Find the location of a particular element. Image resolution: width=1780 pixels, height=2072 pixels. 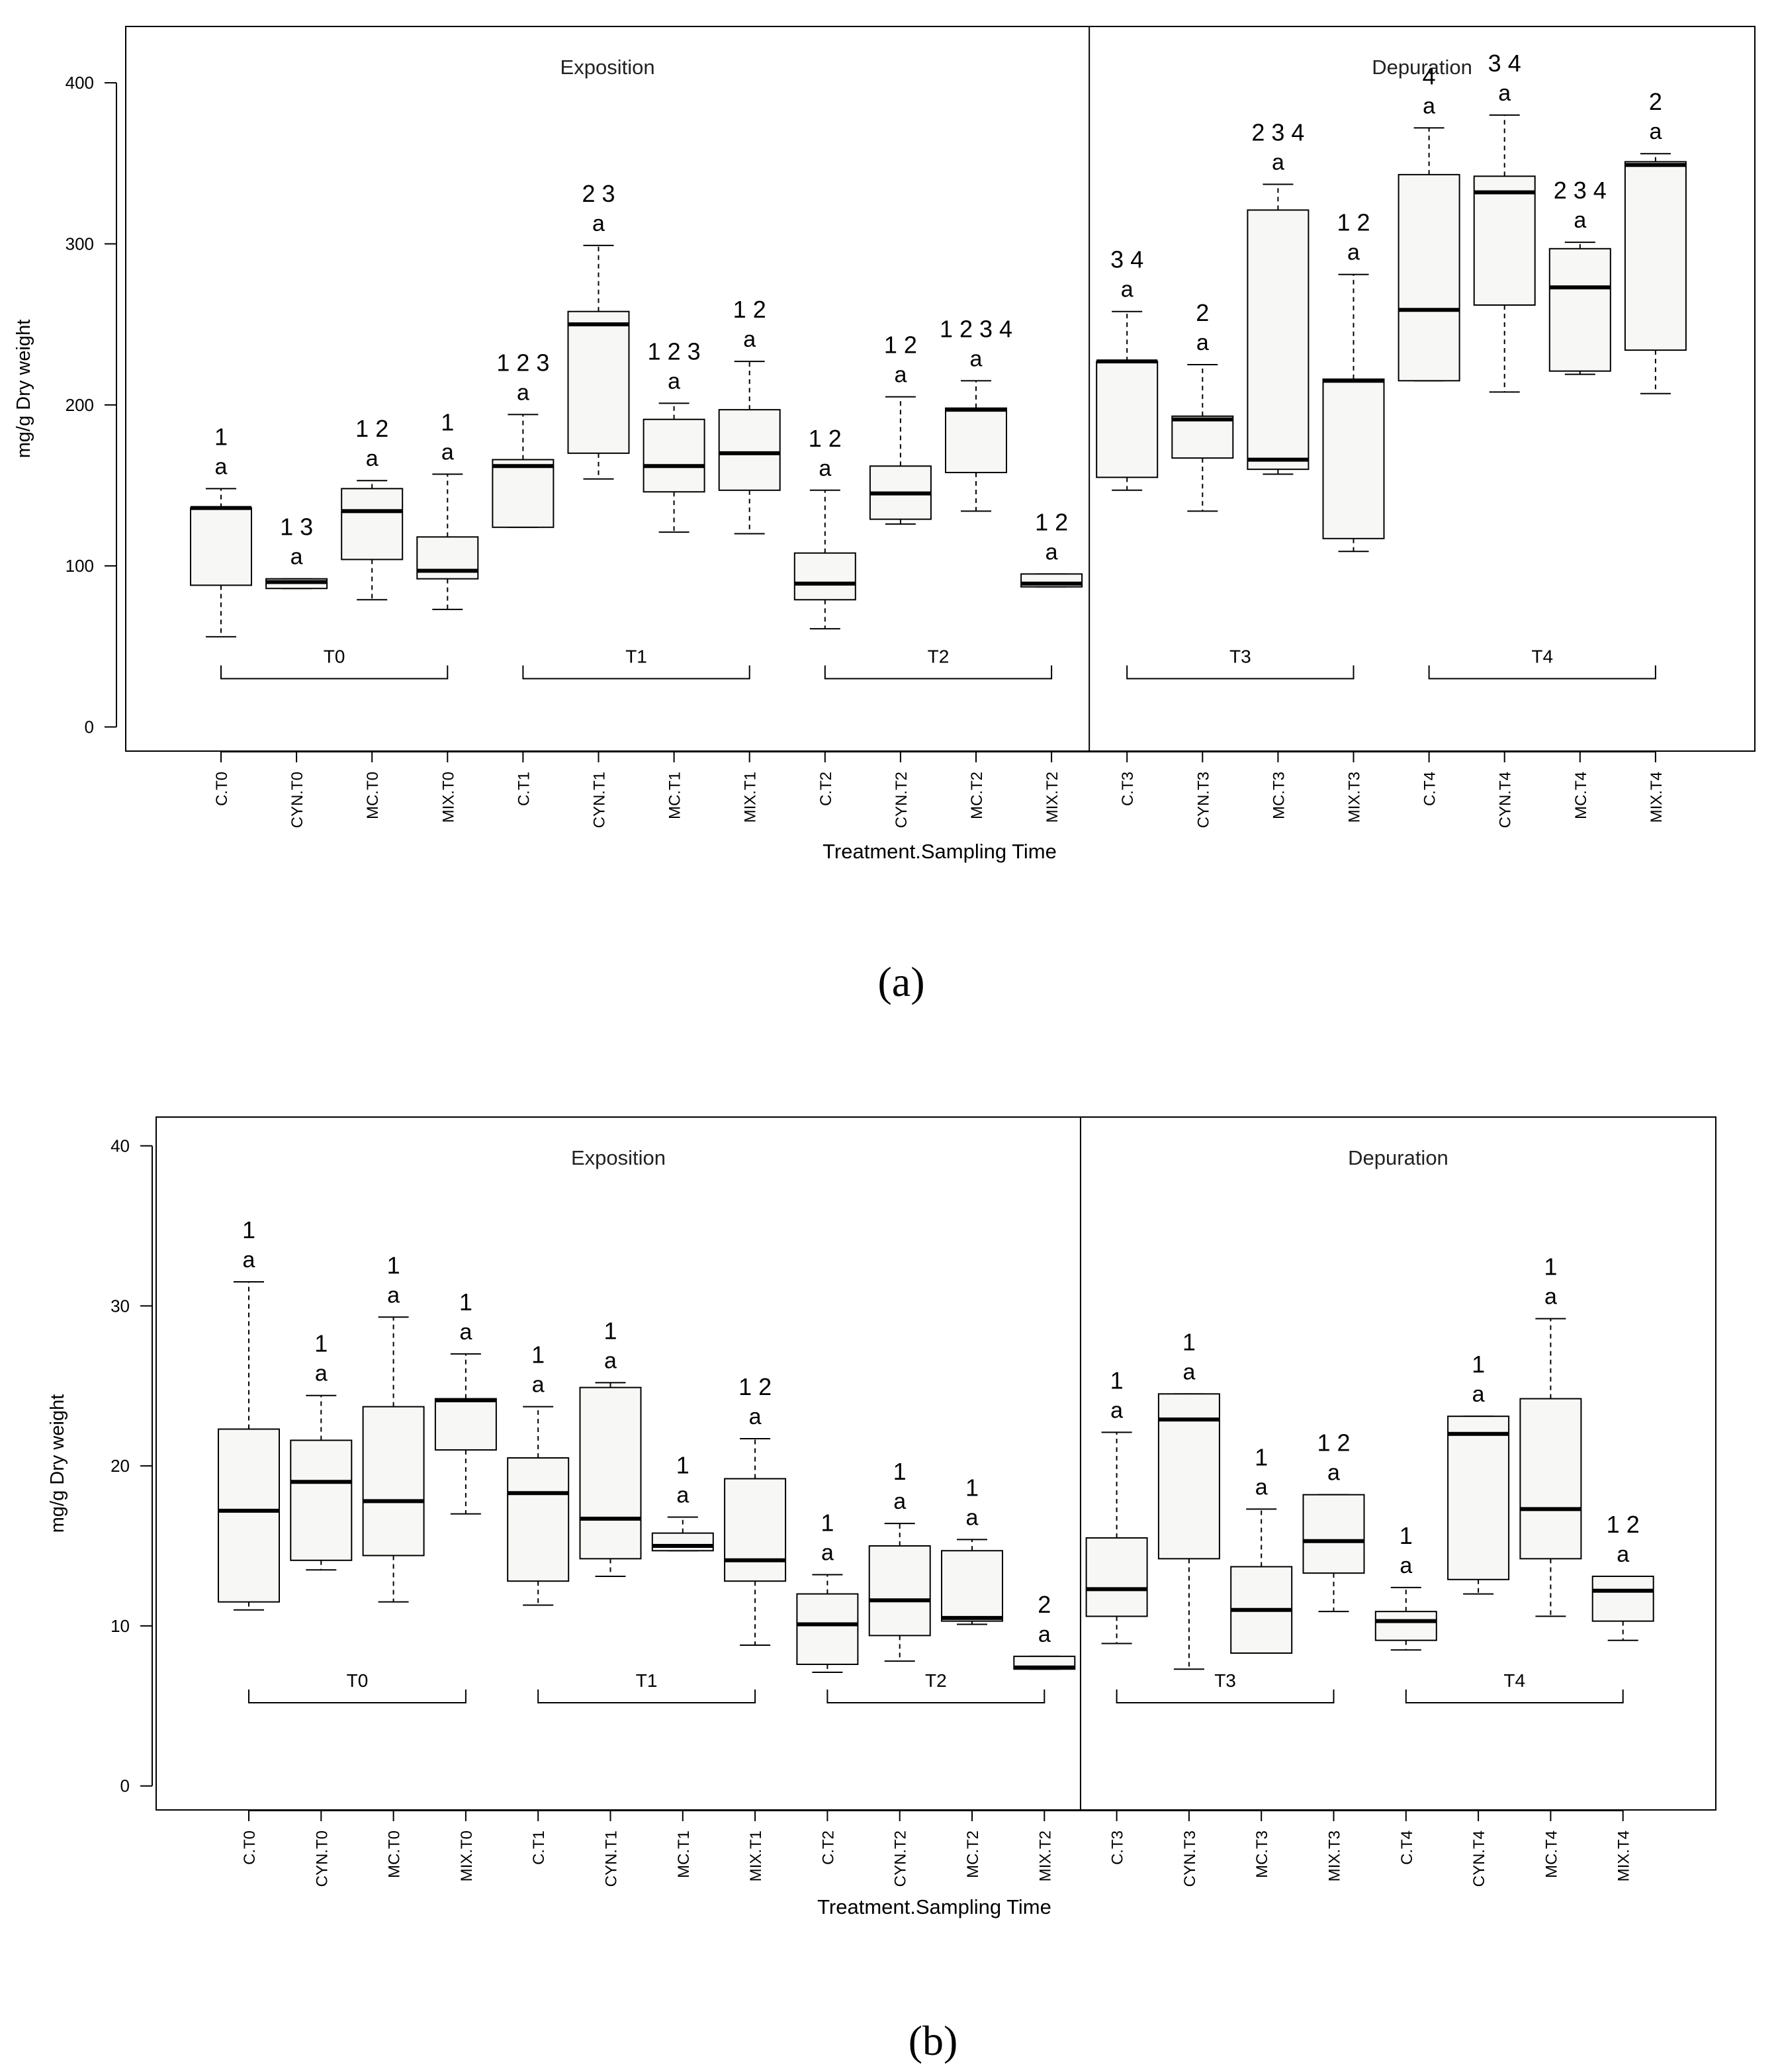

y-axis-title: mg/g Dry weight is located at coordinates (58, 1463).